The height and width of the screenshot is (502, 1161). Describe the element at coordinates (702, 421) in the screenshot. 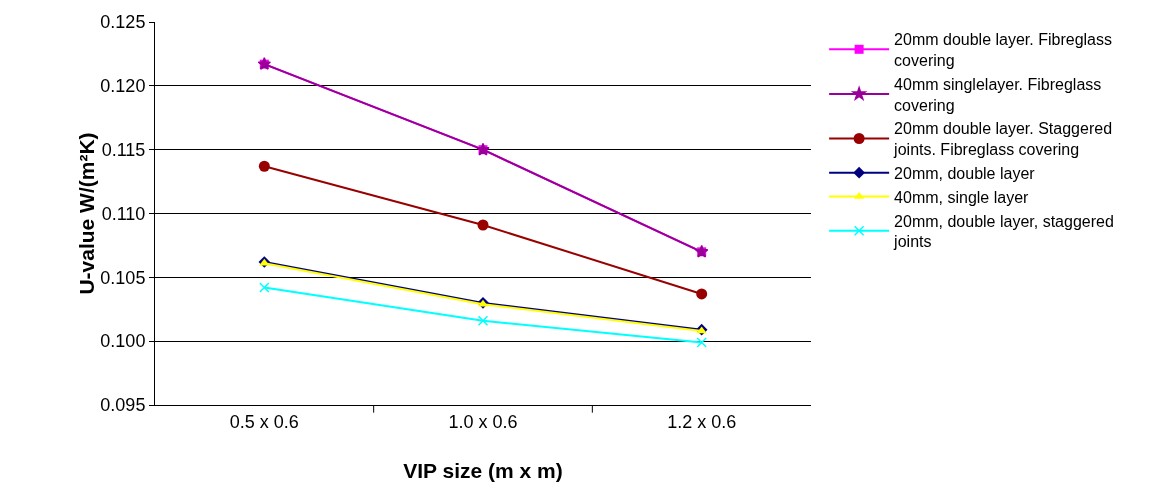

I see `x-tick-label: 1.2 x 0.6` at that location.